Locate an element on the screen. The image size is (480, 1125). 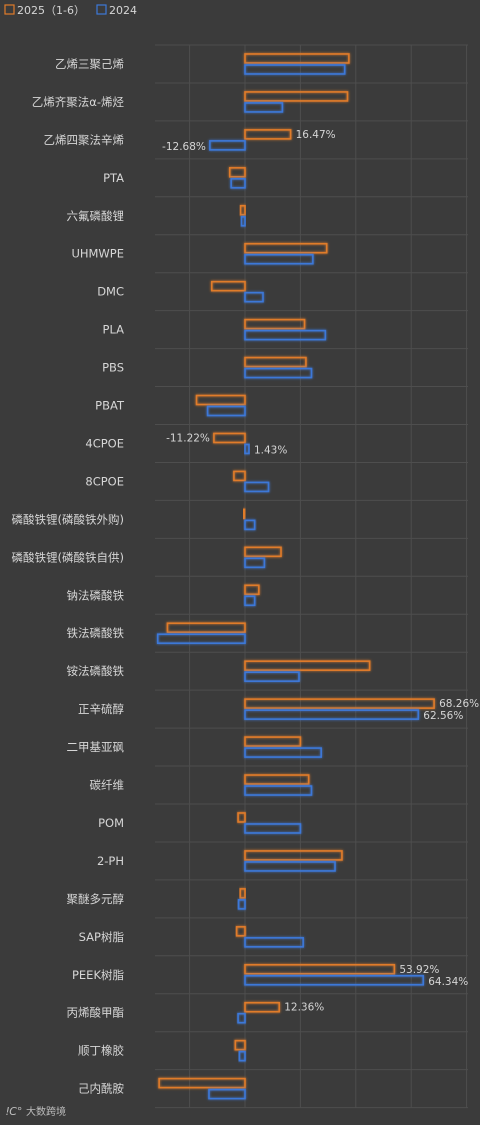
data-label: 68.26% is located at coordinates (459, 704).